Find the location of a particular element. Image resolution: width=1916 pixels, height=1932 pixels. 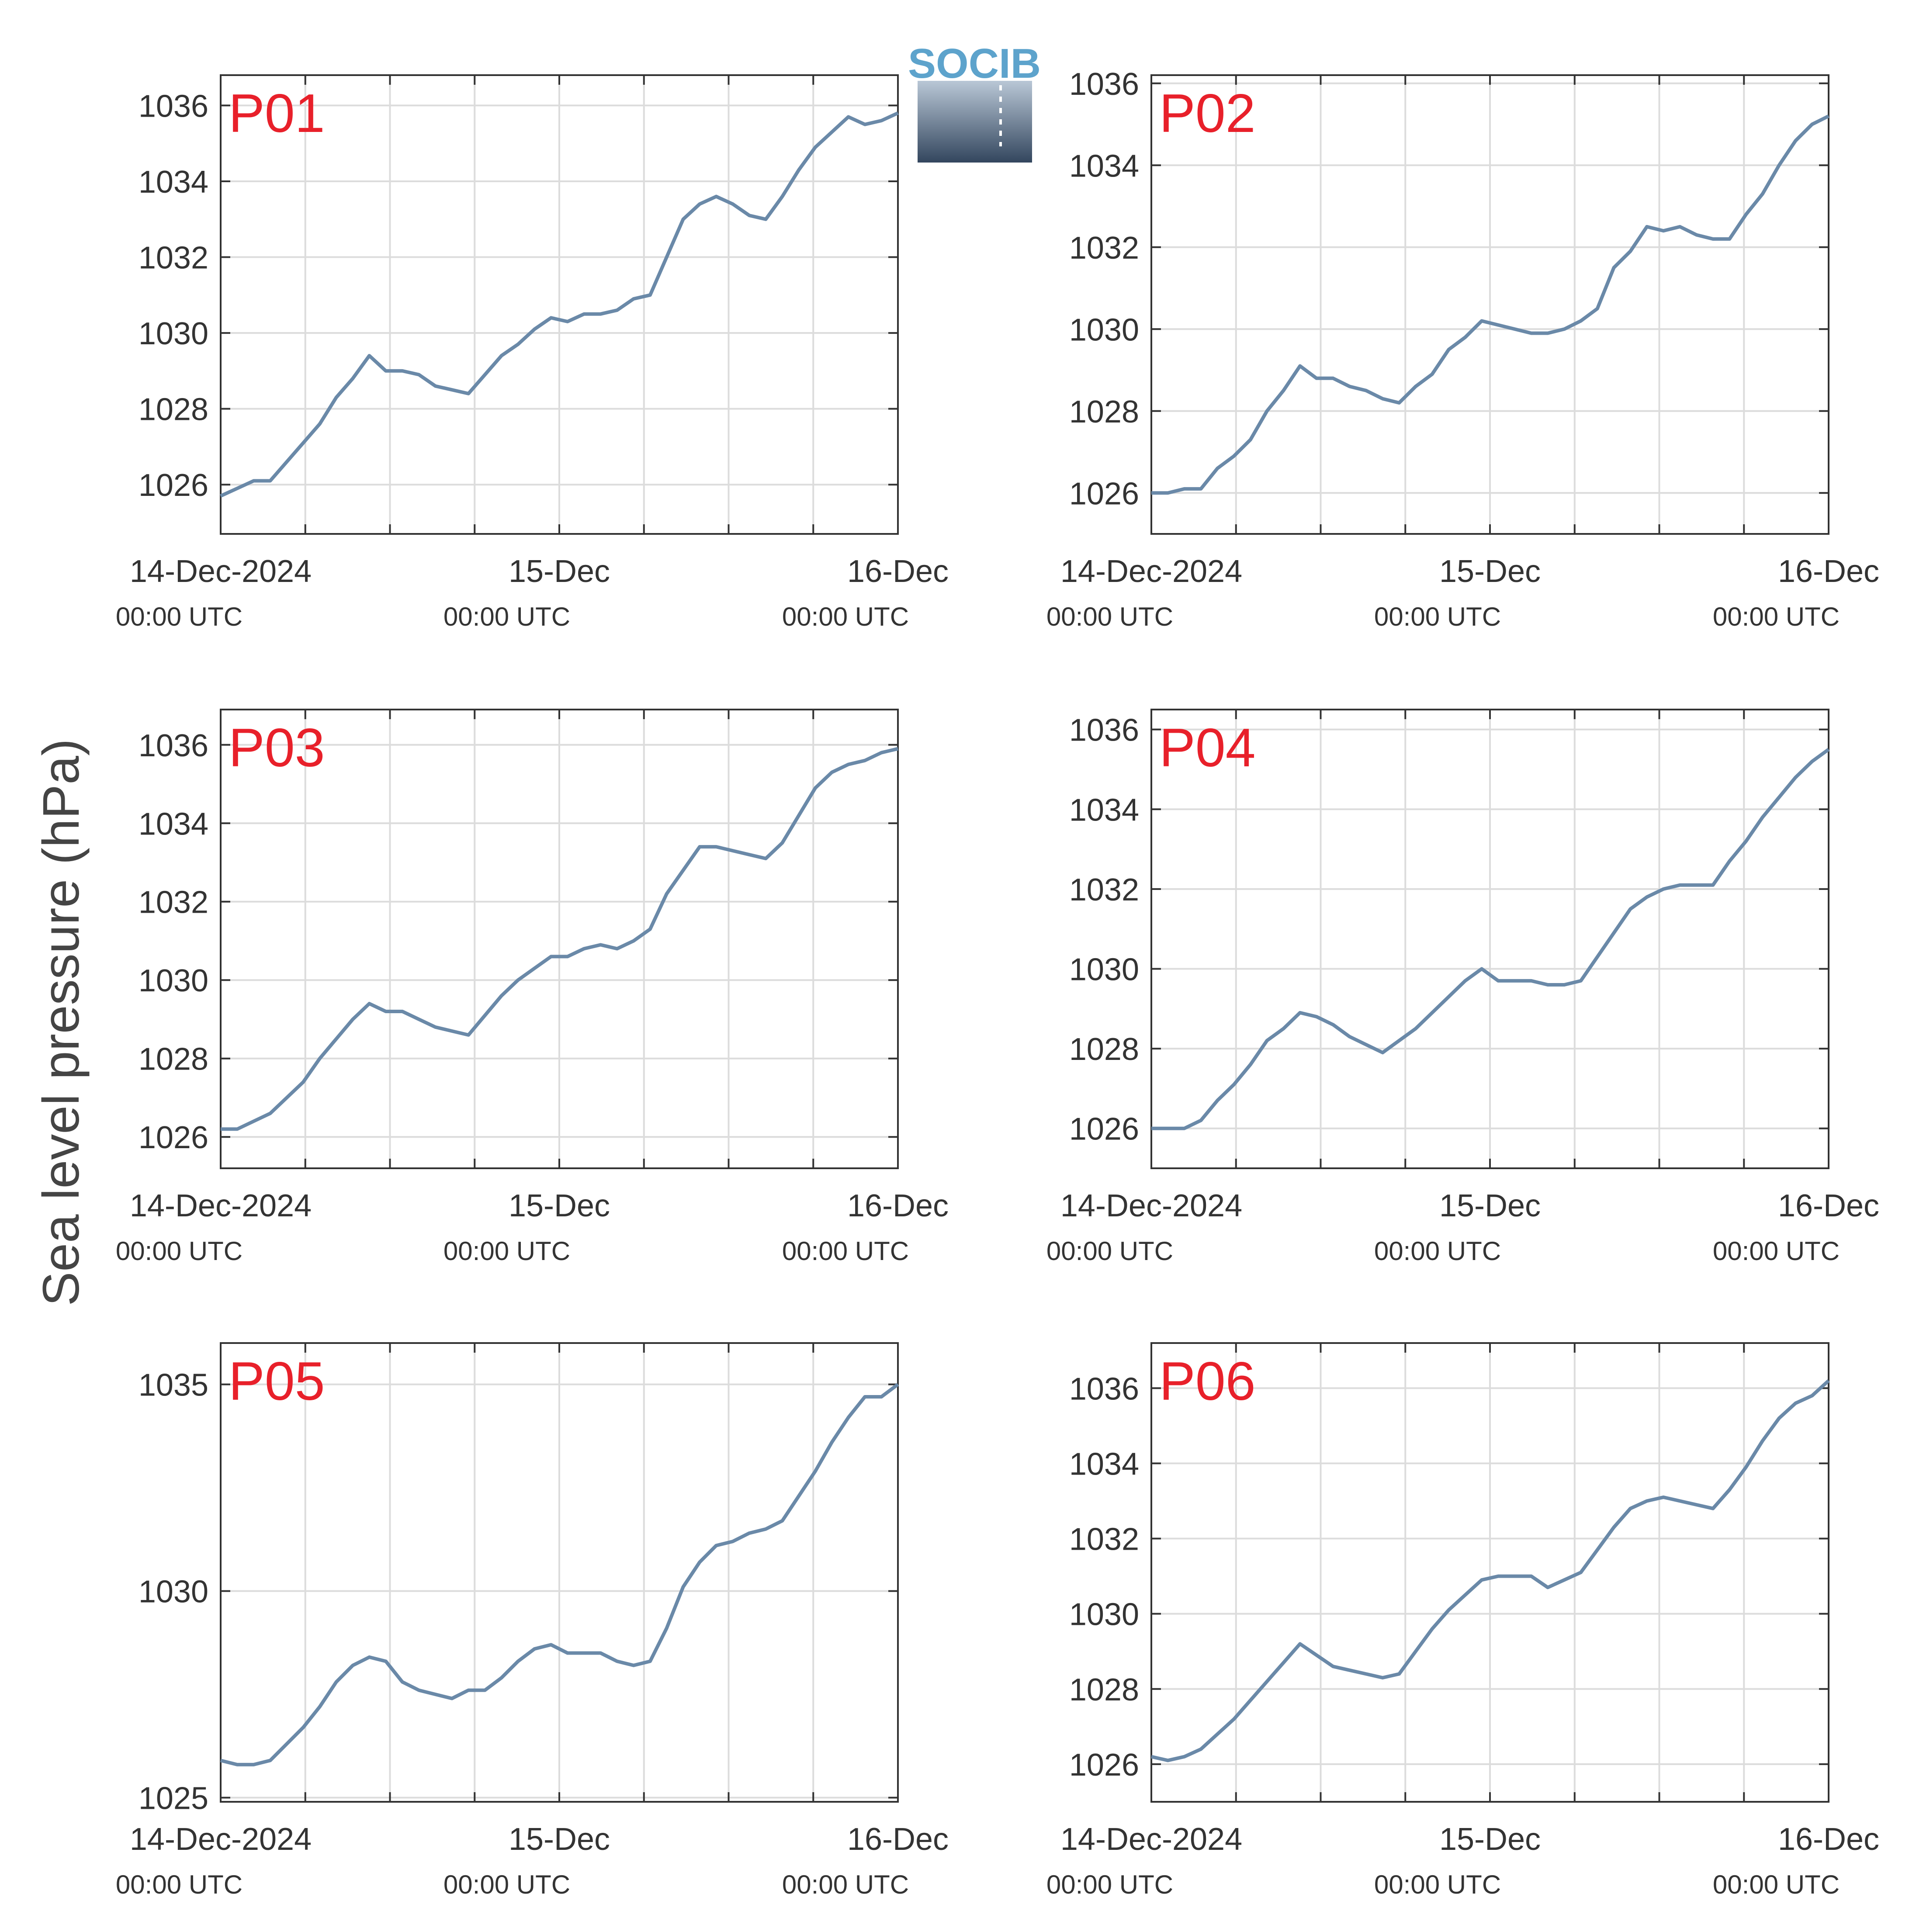

y-tick-label: 1035 is located at coordinates (173, 1385).